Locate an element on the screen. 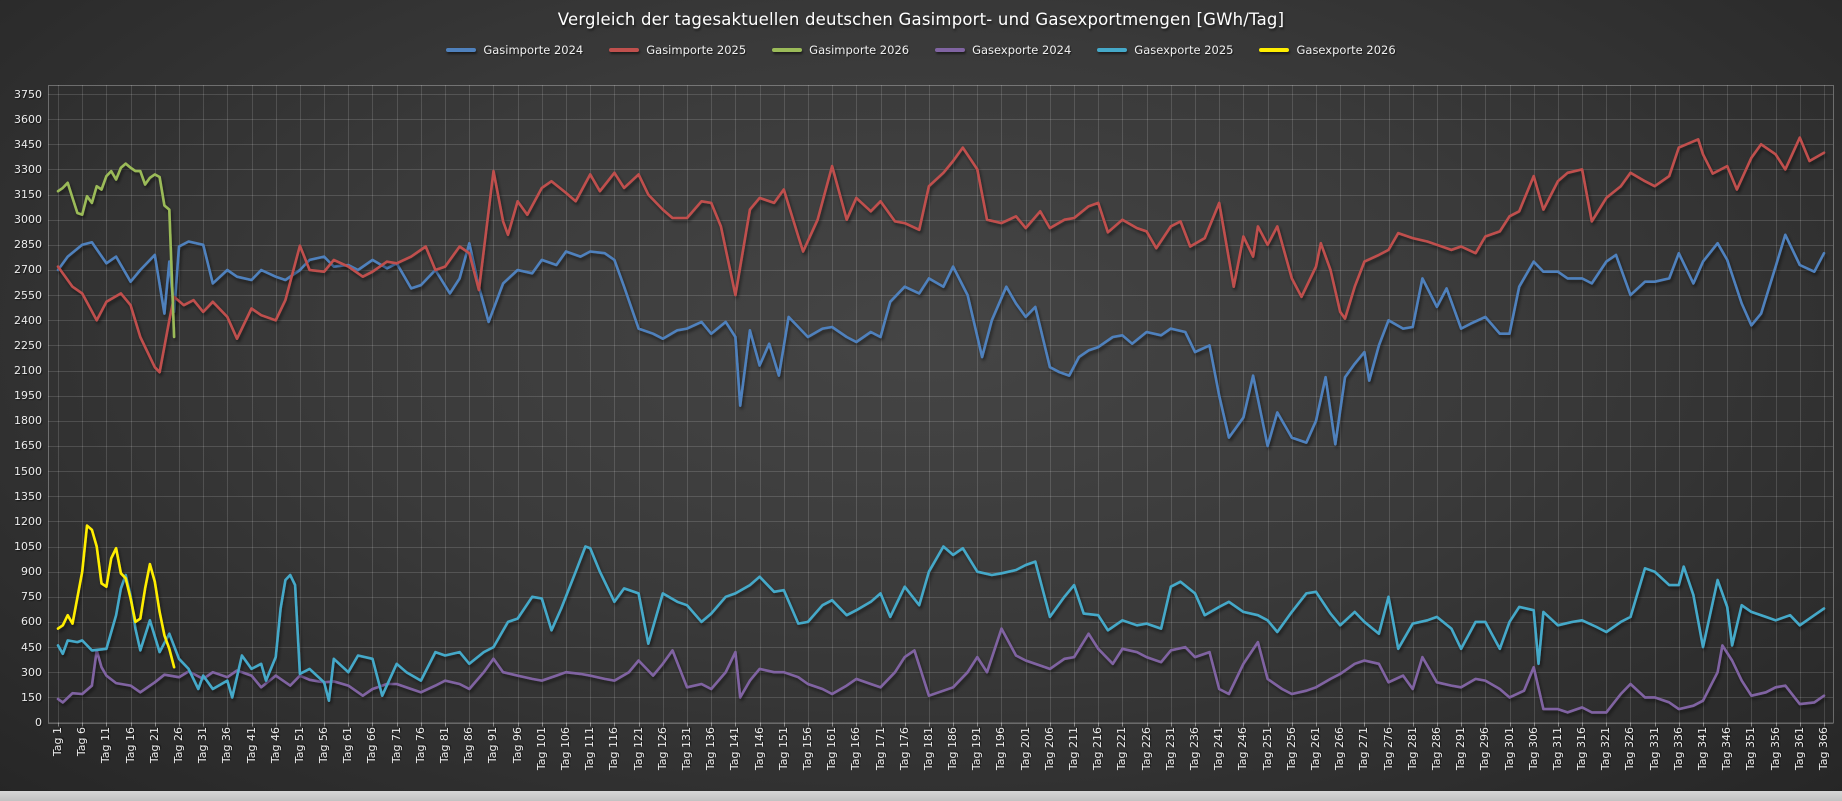 Image resolution: width=1842 pixels, height=801 pixels. series-line-gasexporte-2026 is located at coordinates (116, 596).